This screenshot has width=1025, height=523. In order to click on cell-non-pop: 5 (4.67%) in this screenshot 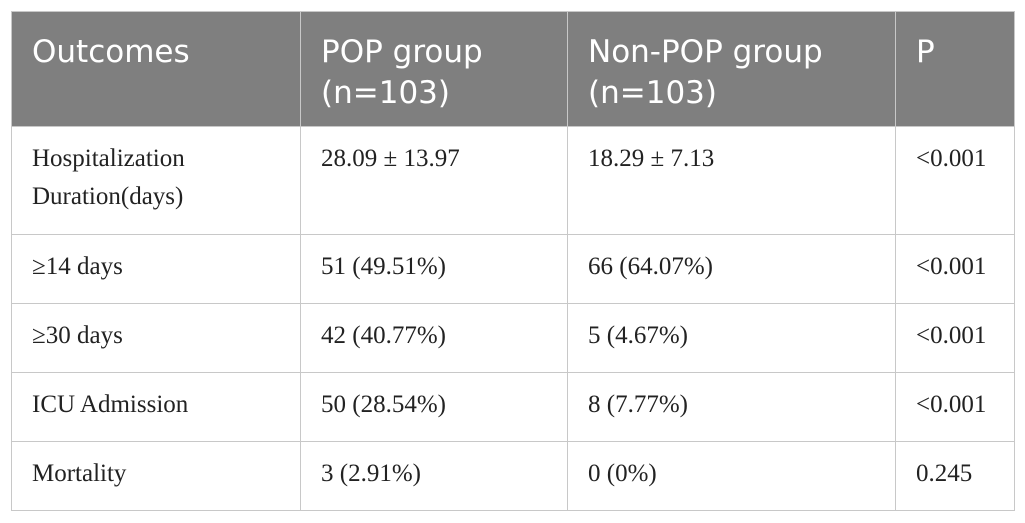, I will do `click(731, 338)`.